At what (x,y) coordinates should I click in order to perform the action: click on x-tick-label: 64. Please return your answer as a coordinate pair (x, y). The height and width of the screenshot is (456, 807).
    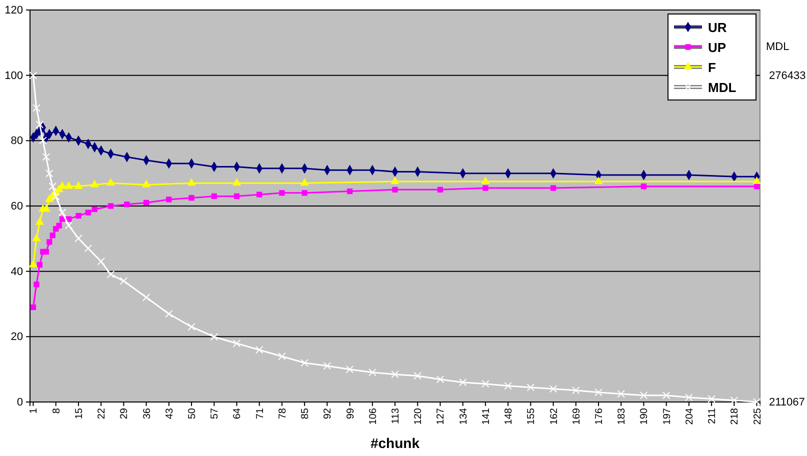
    Looking at the image, I should click on (238, 414).